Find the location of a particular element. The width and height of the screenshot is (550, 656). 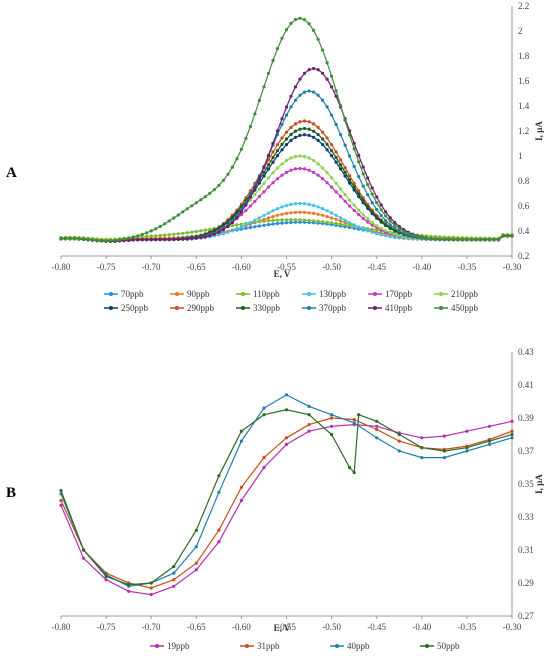

legend-item: 290ppb is located at coordinates (192, 308).